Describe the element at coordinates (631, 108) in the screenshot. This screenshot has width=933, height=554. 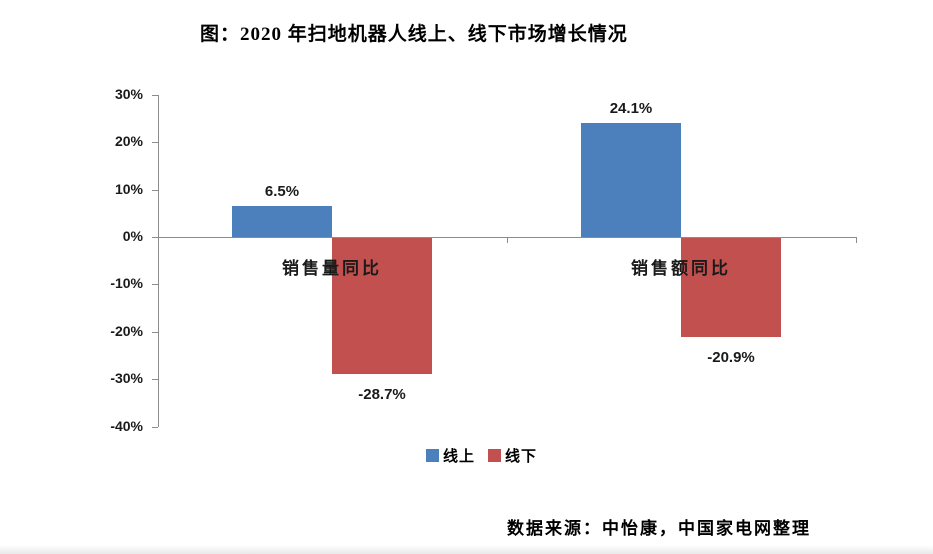
I see `online-value-label: 24.1%` at that location.